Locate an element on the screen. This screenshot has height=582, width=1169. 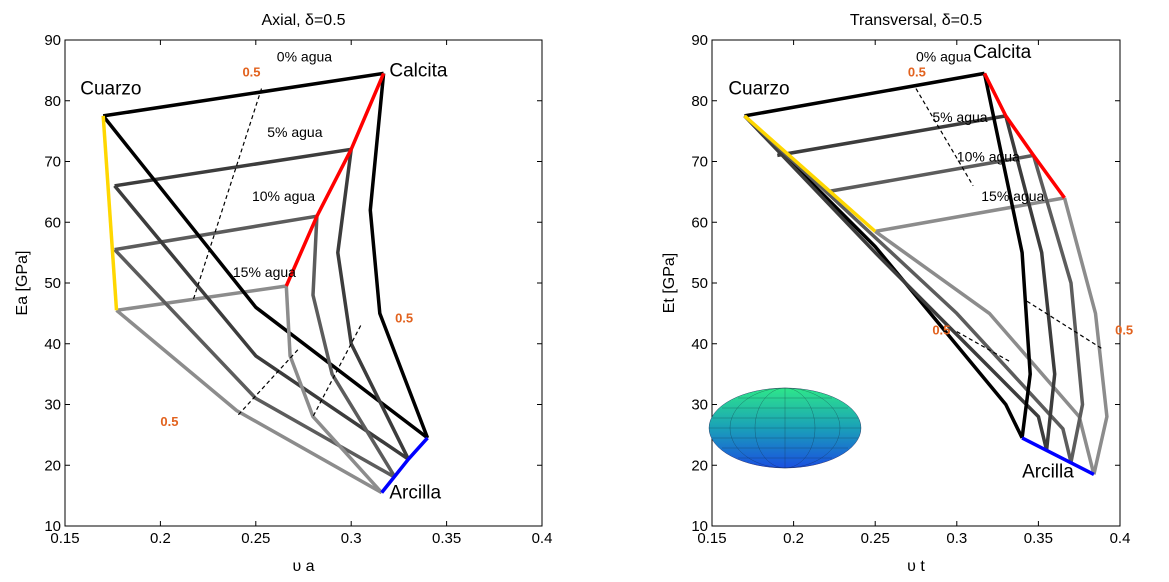
ellipsoid is located at coordinates (785, 428).